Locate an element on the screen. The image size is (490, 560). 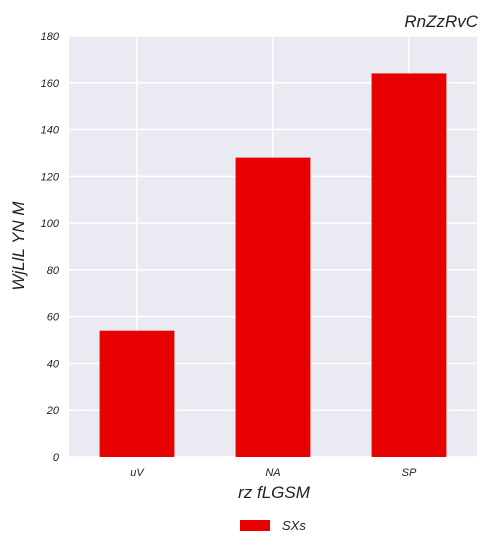
y-tick-label: 180 is located at coordinates (50, 37).